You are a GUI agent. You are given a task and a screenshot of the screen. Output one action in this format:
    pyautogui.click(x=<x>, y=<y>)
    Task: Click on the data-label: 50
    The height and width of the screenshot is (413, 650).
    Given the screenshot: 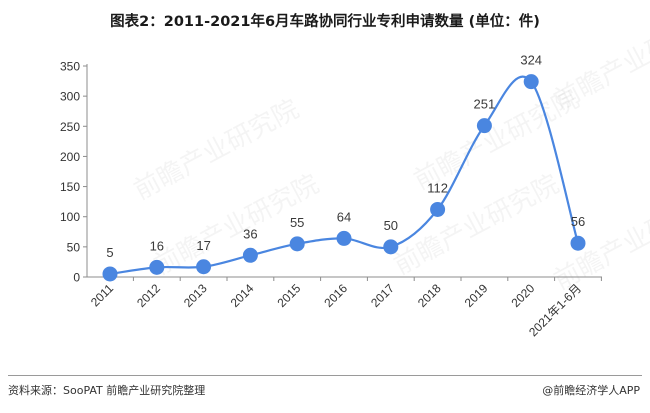 What is the action you would take?
    pyautogui.click(x=391, y=225)
    